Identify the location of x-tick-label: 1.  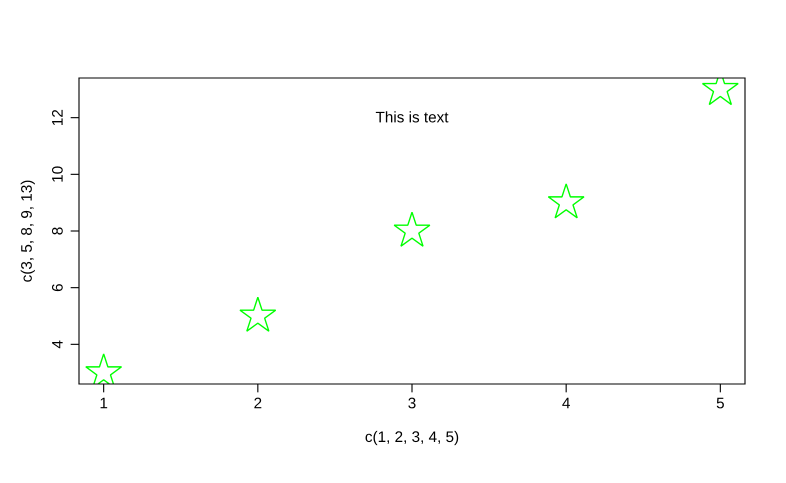
(104, 403).